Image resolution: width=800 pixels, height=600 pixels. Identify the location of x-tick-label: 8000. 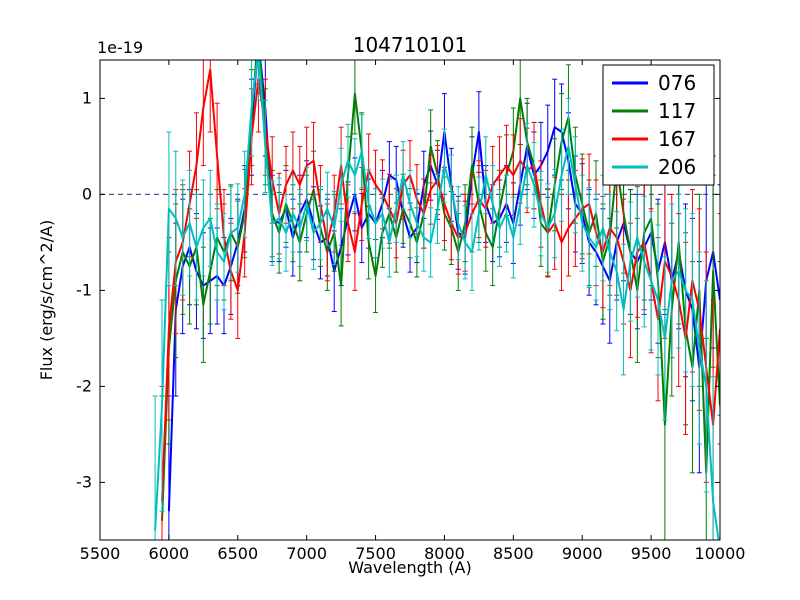
(444, 553).